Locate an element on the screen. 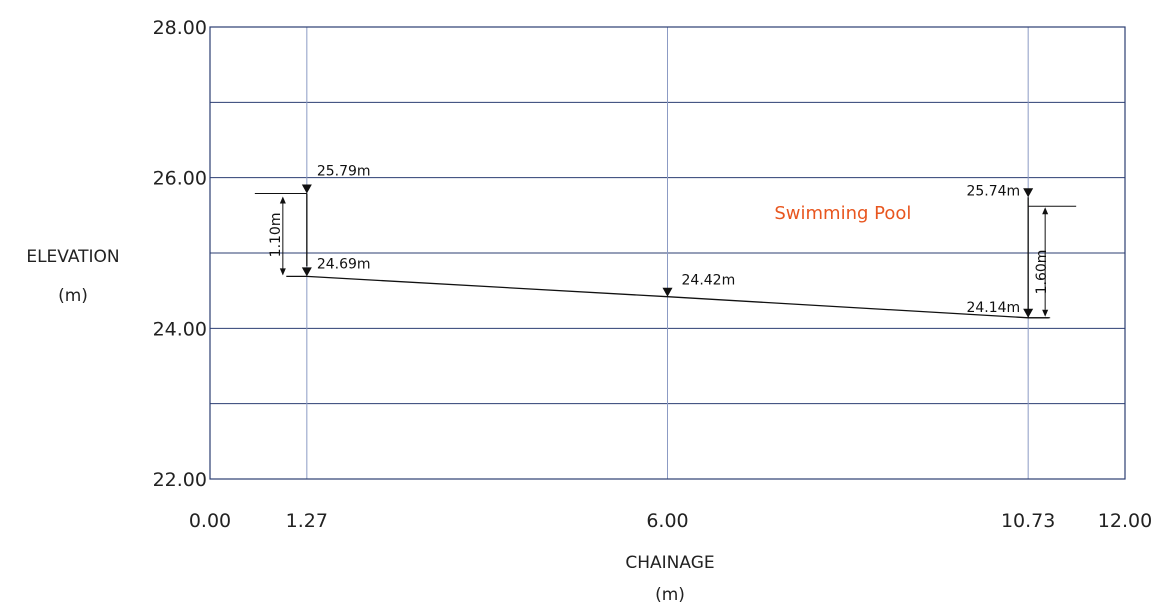 The height and width of the screenshot is (606, 1160). y-tick-label: 22.00 is located at coordinates (180, 480).